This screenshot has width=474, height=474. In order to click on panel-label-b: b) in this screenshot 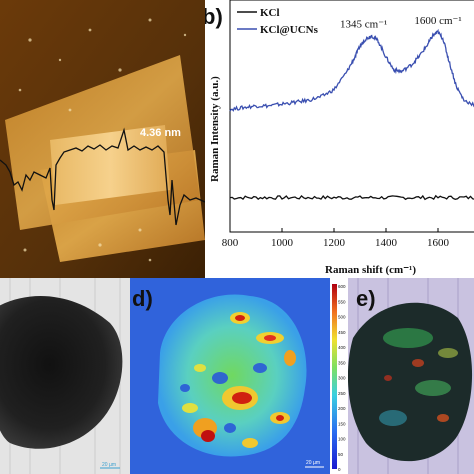, I will do `click(214, 16)`.